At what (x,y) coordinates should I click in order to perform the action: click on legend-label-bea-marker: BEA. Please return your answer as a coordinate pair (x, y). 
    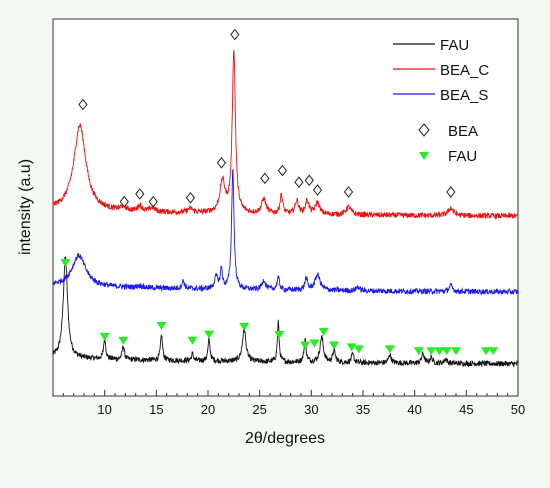
    Looking at the image, I should click on (463, 131).